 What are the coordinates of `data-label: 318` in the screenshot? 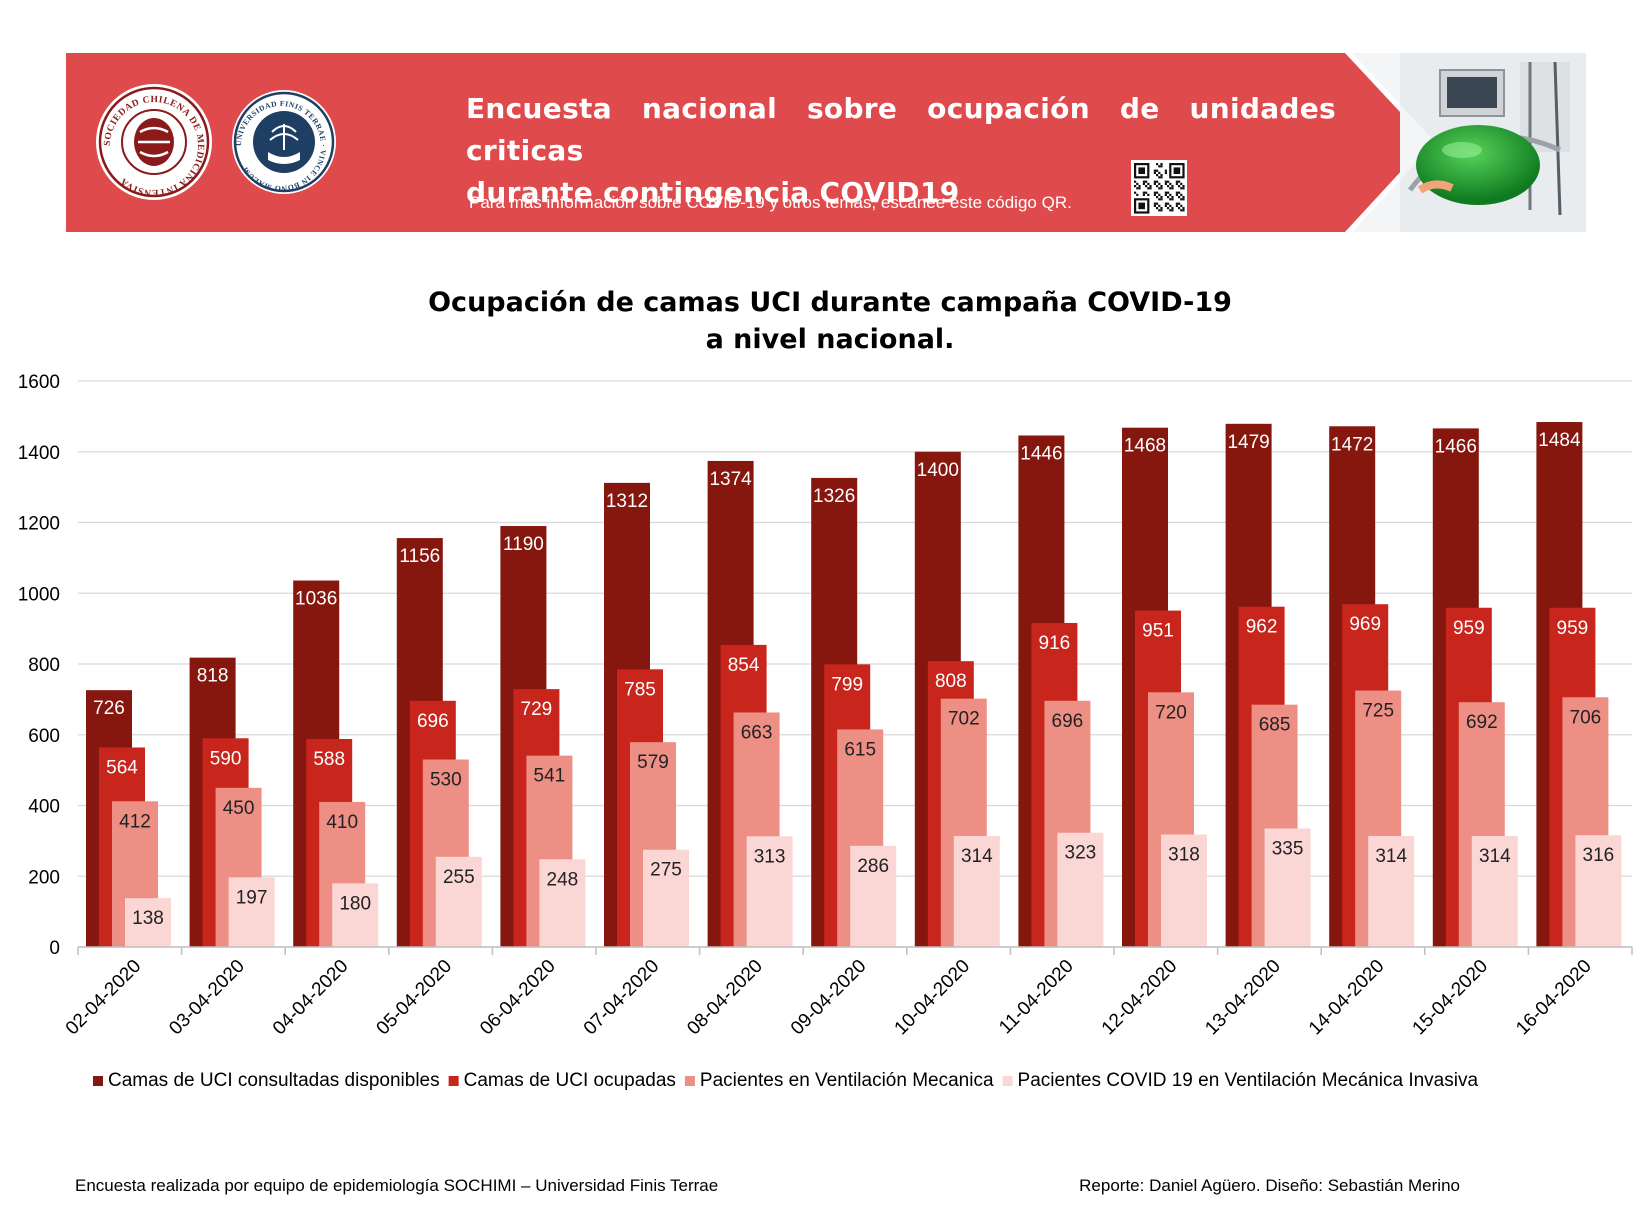 It's located at (1184, 855).